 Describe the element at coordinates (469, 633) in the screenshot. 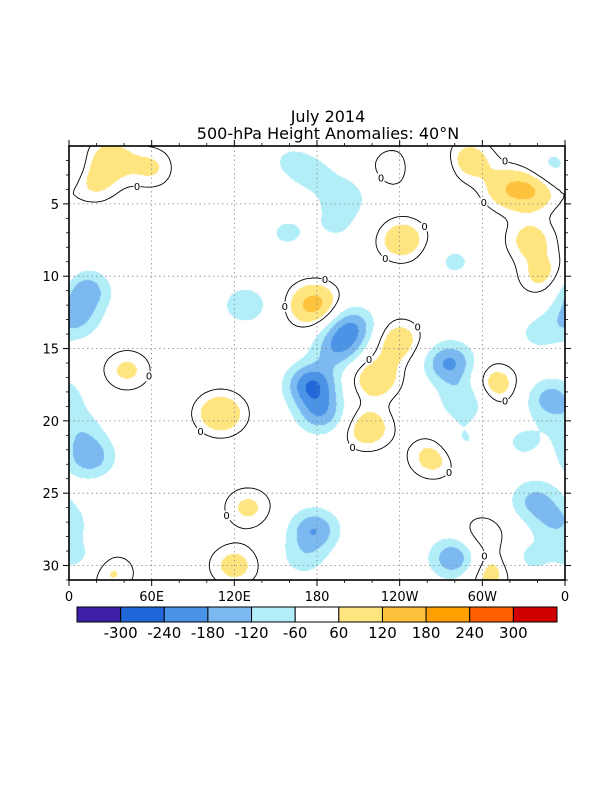

I see `colorbar-label: 240` at that location.